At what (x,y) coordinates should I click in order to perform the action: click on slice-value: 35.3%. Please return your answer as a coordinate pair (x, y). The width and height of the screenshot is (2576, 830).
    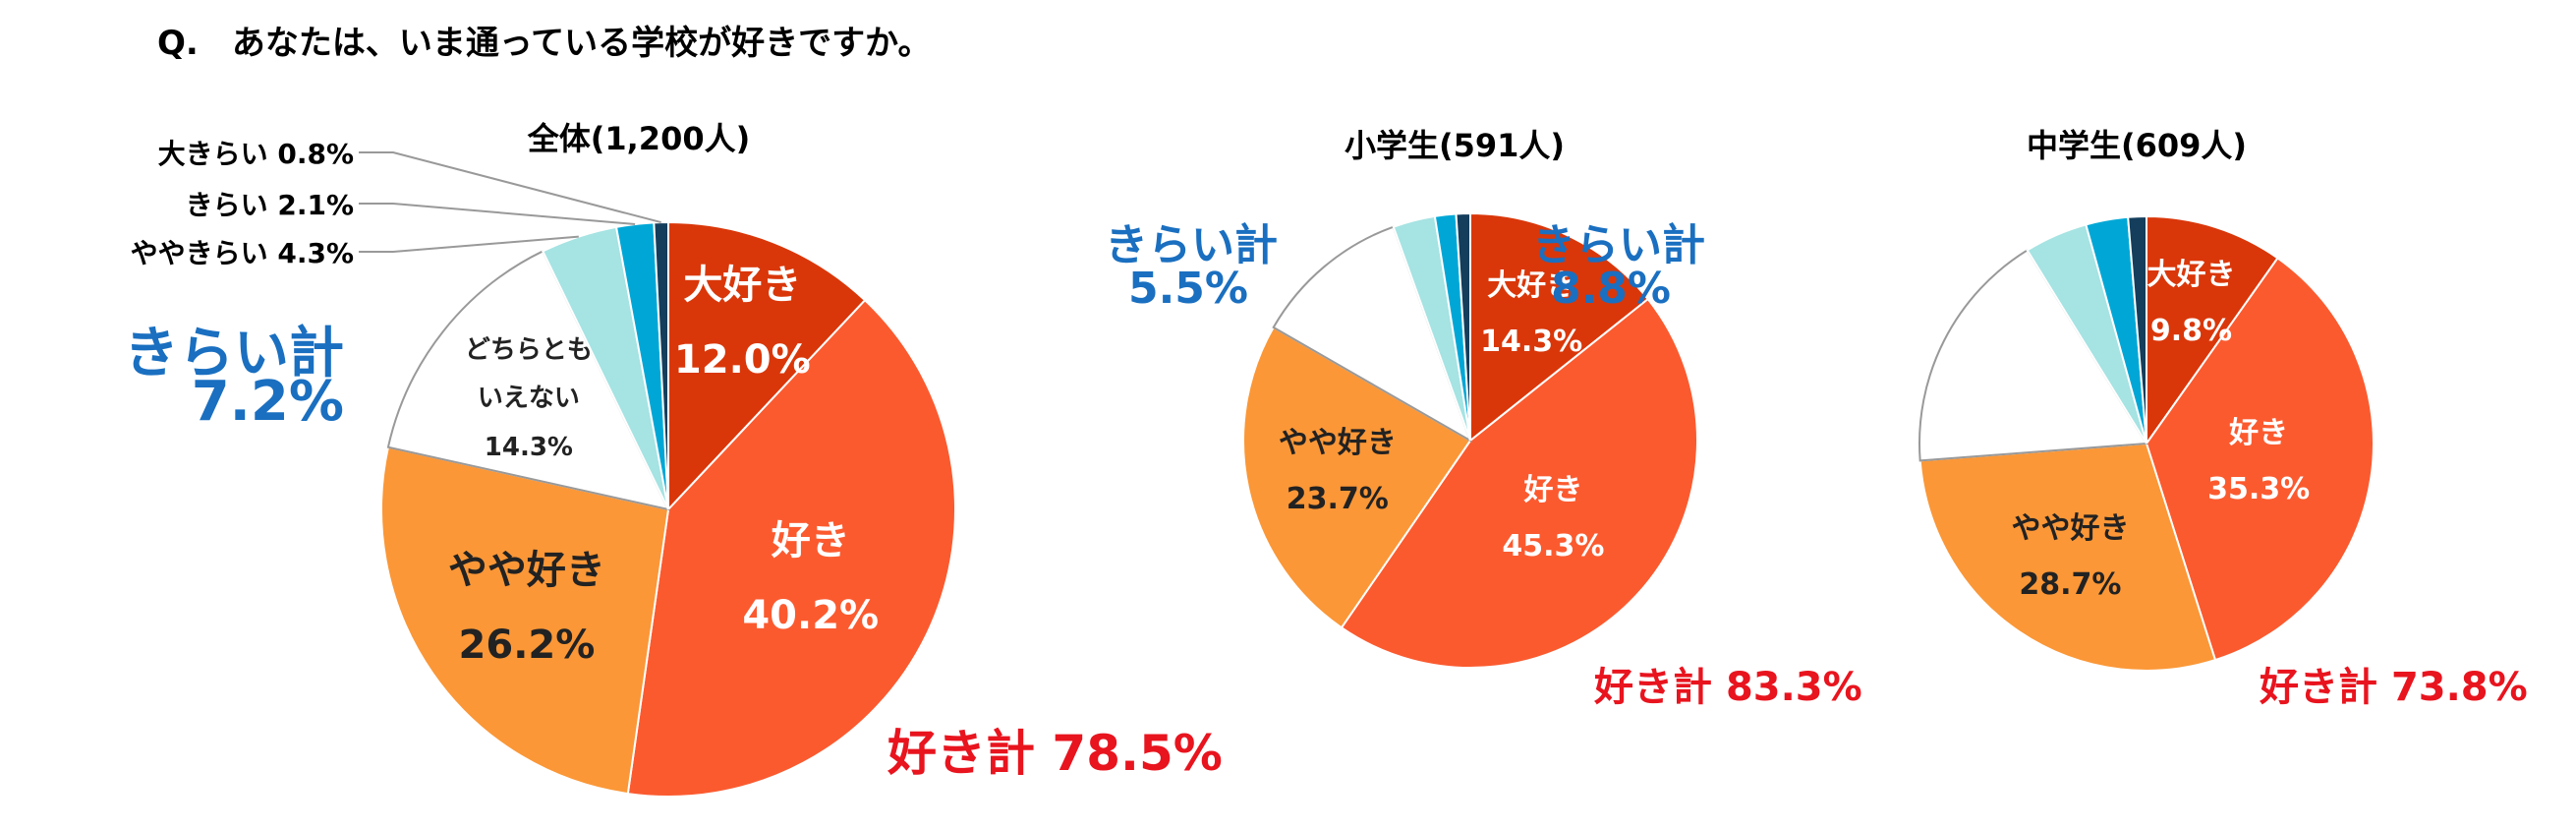
    Looking at the image, I should click on (2259, 489).